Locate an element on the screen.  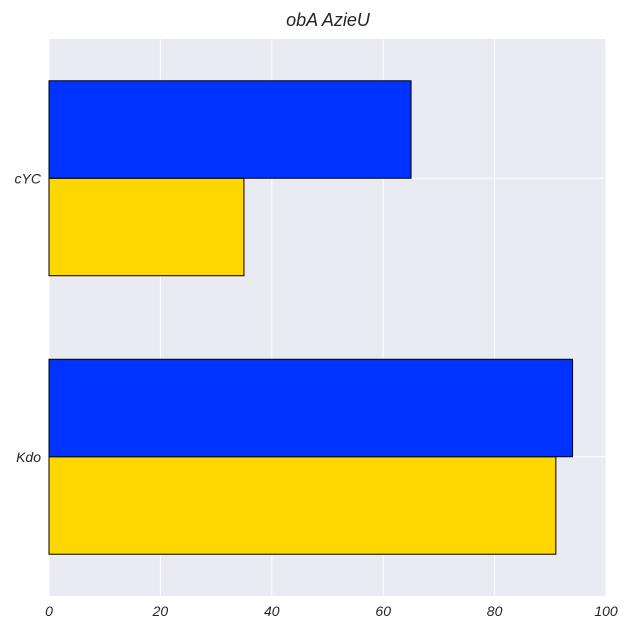
x-tick-label: 80 is located at coordinates (495, 611).